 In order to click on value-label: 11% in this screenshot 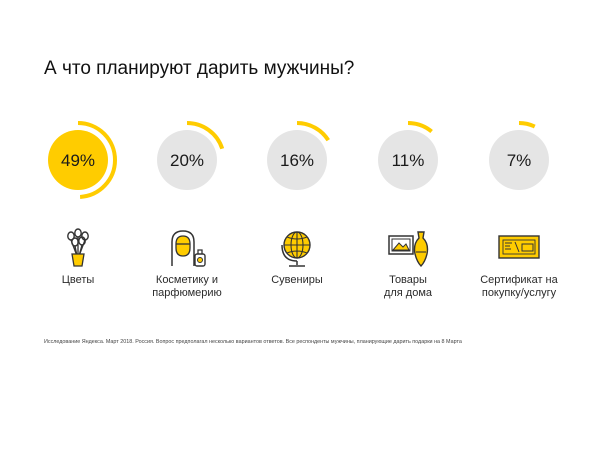, I will do `click(408, 160)`.